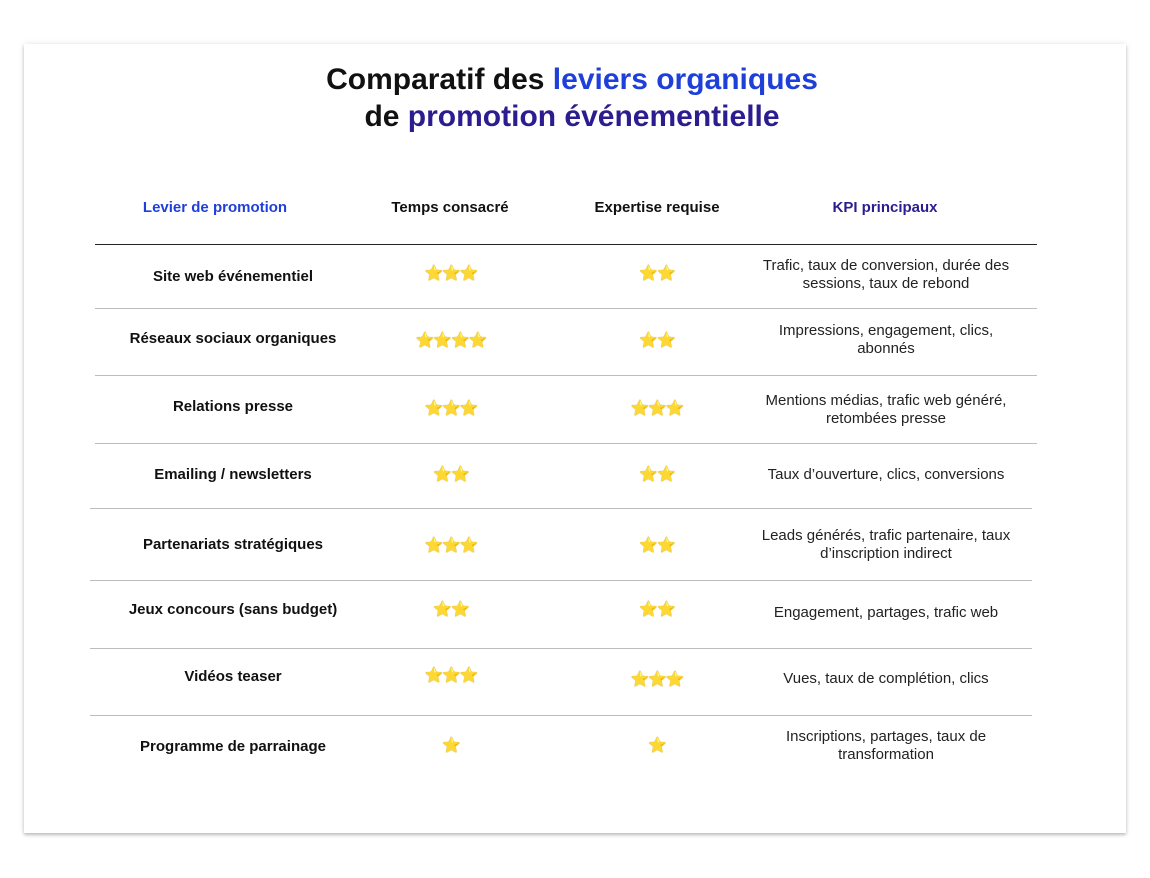 The image size is (1150, 878). What do you see at coordinates (451, 408) in the screenshot?
I see `row-3-time-stars: ⭐⭐⭐` at bounding box center [451, 408].